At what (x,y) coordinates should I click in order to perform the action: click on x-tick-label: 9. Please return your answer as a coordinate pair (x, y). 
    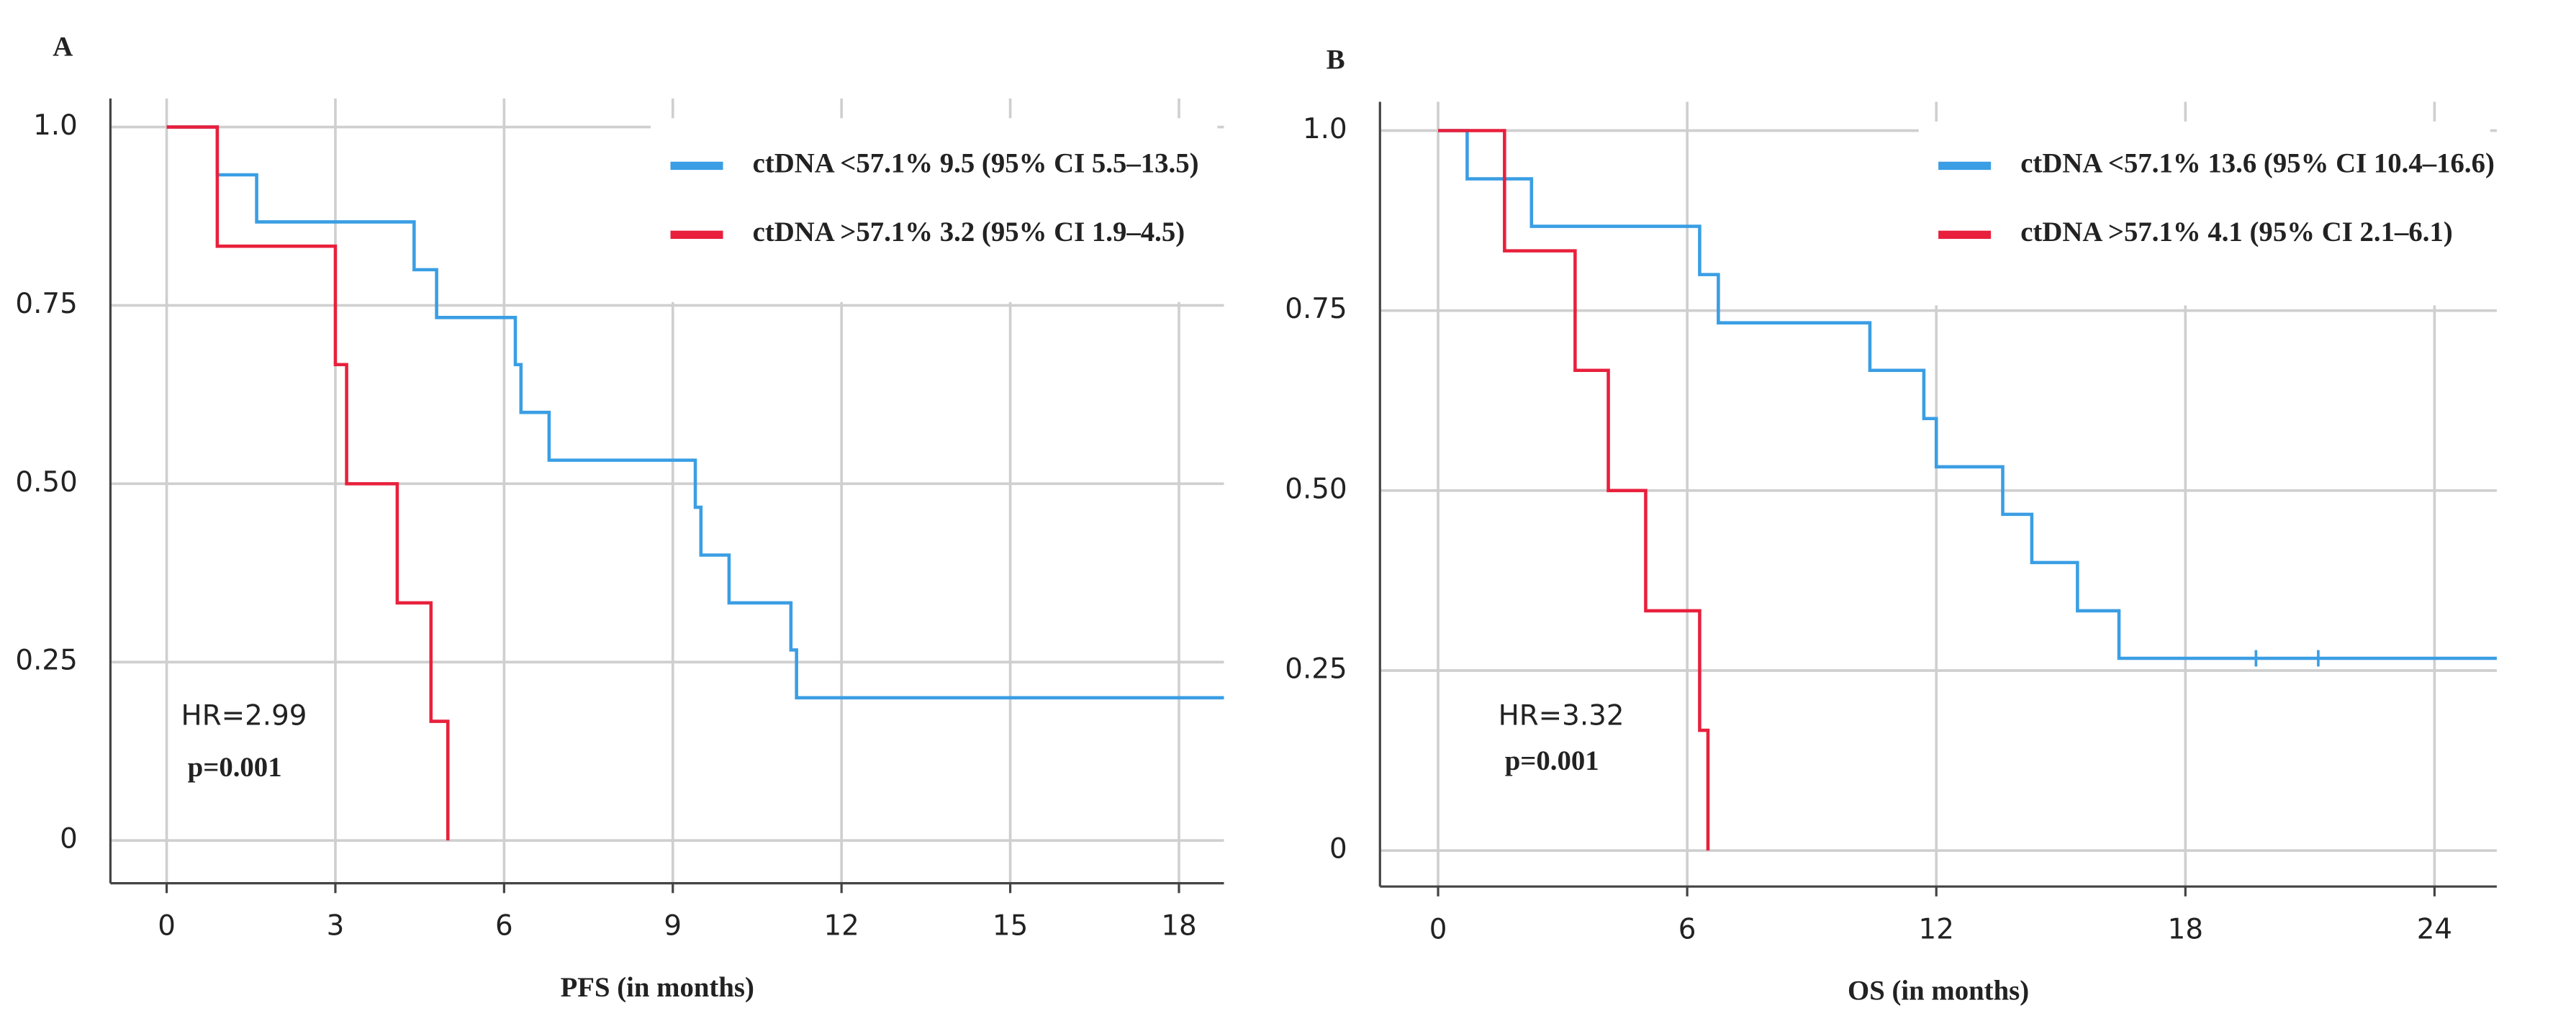
    Looking at the image, I should click on (673, 927).